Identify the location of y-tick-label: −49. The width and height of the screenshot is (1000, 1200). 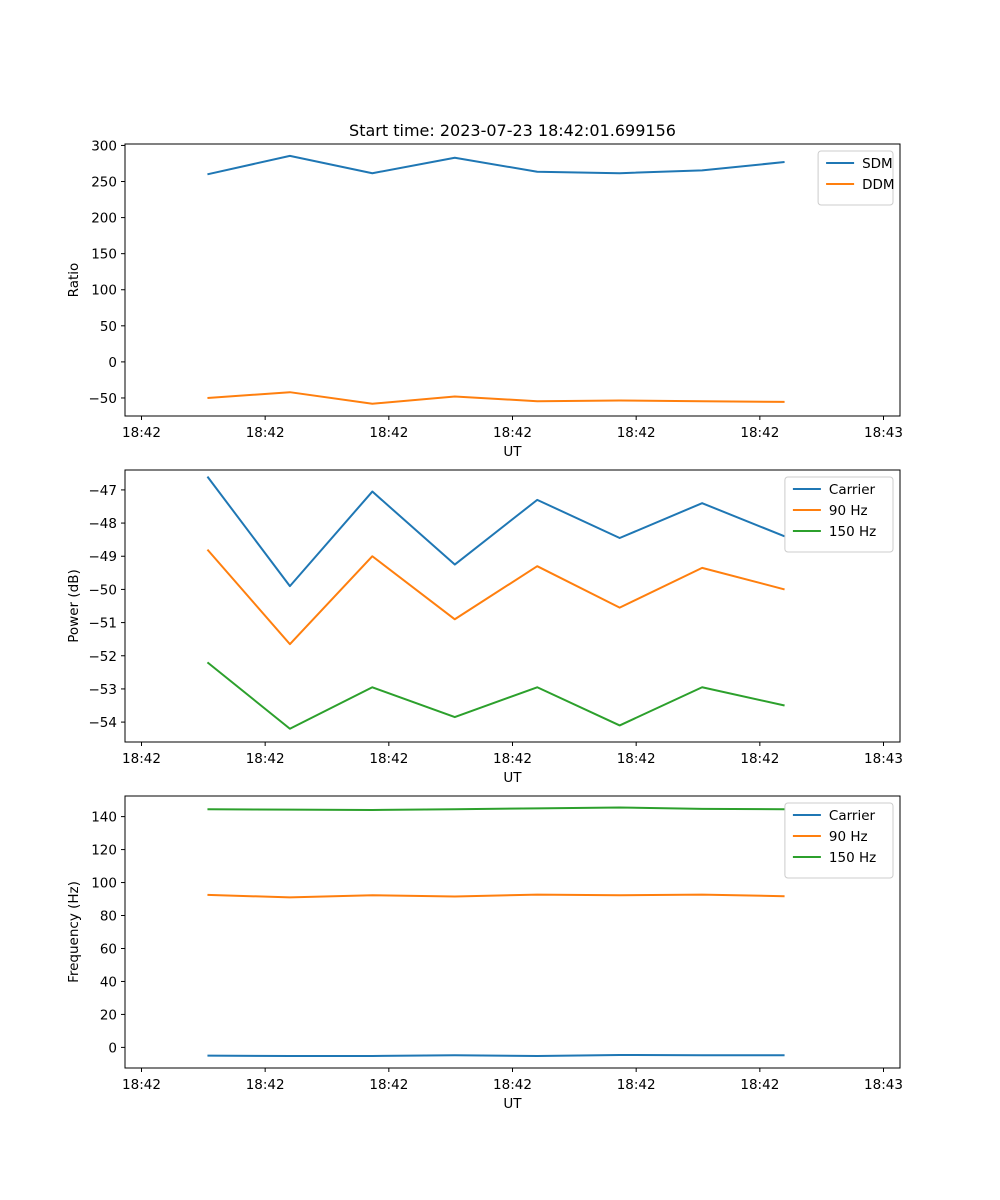
(103, 557).